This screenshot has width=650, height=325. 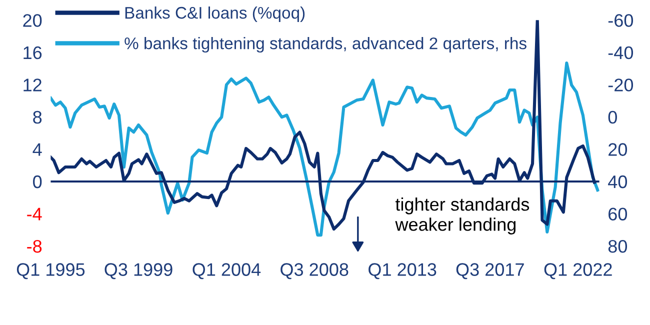 What do you see at coordinates (226, 271) in the screenshot?
I see `x-tick-label: Q1 2004` at bounding box center [226, 271].